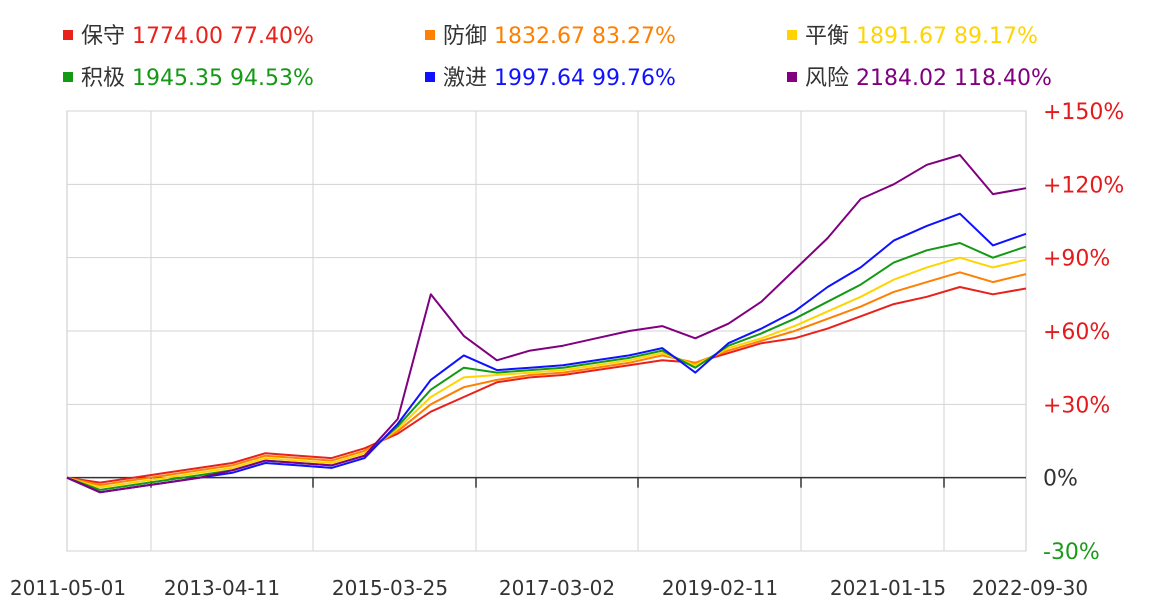 The image size is (1157, 603). Describe the element at coordinates (581, 36) in the screenshot. I see `legend-series-value: 1832.67 83.27%` at that location.